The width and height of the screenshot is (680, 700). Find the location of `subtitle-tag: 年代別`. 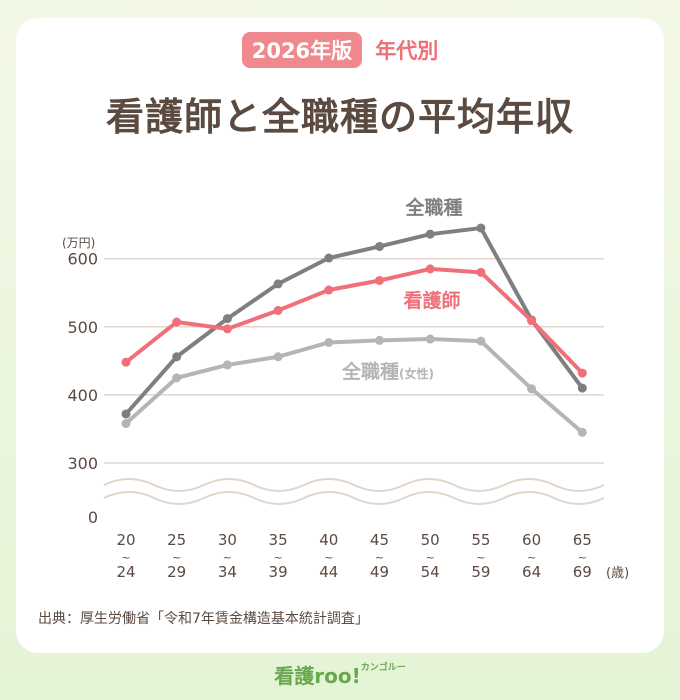

subtitle-tag: 年代別 is located at coordinates (407, 51).